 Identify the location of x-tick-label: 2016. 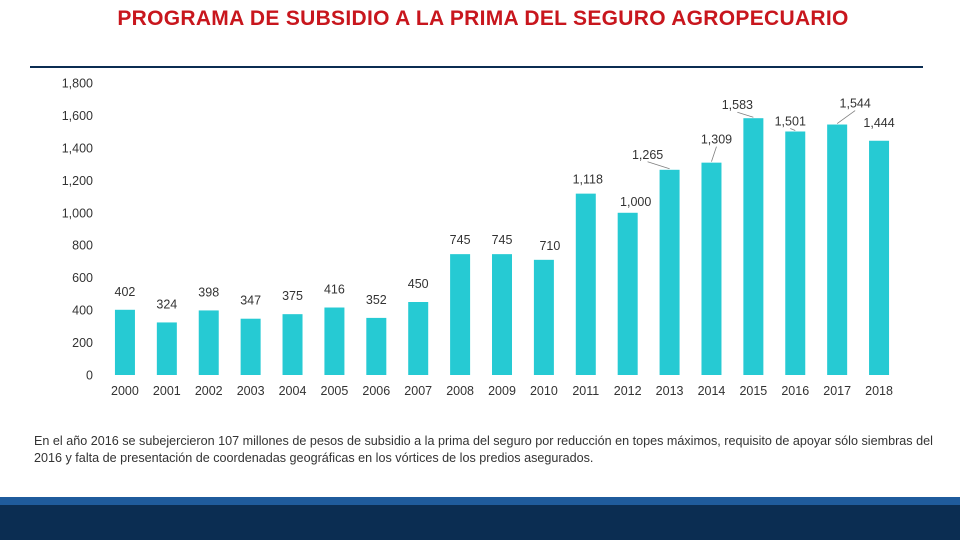
(795, 391).